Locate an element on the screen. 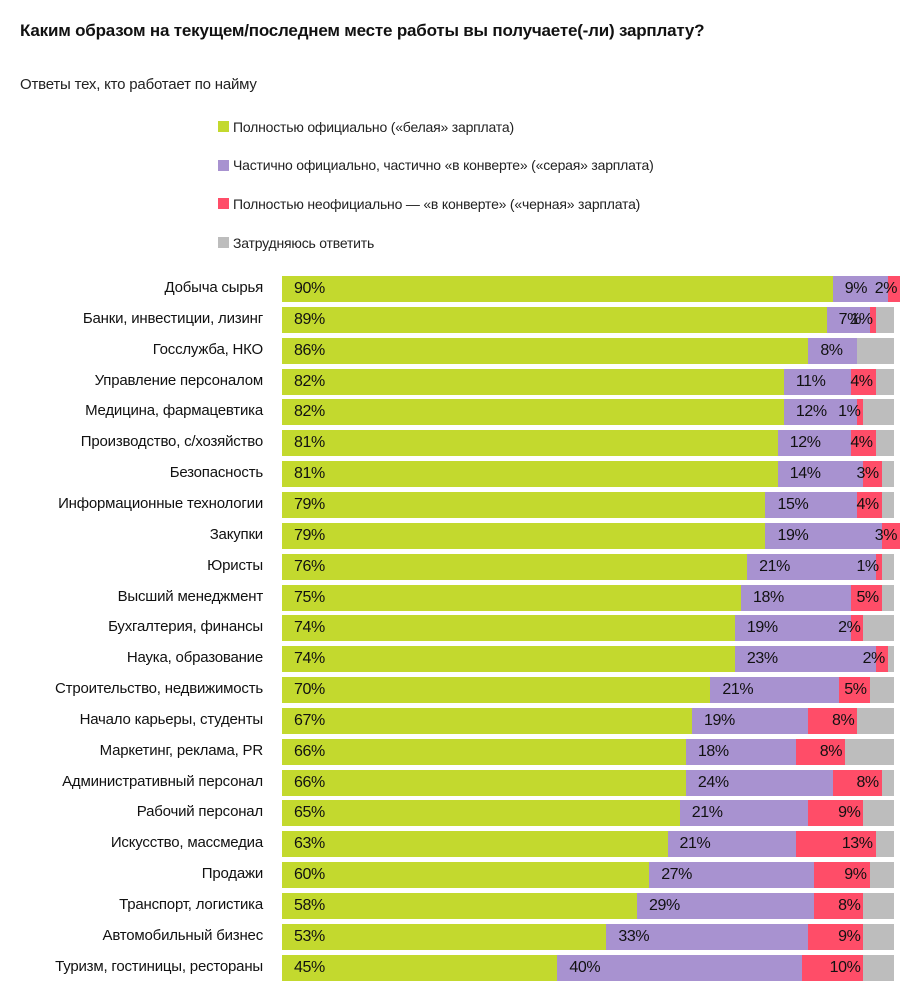 The height and width of the screenshot is (1003, 917). data-label-white: 60% is located at coordinates (309, 875).